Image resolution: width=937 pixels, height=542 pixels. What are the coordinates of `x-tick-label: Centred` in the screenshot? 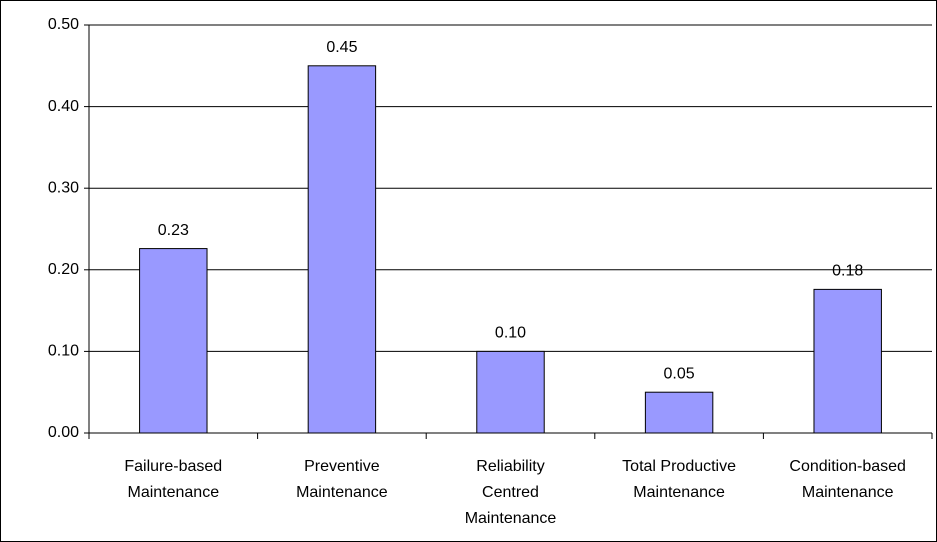 It's located at (510, 492).